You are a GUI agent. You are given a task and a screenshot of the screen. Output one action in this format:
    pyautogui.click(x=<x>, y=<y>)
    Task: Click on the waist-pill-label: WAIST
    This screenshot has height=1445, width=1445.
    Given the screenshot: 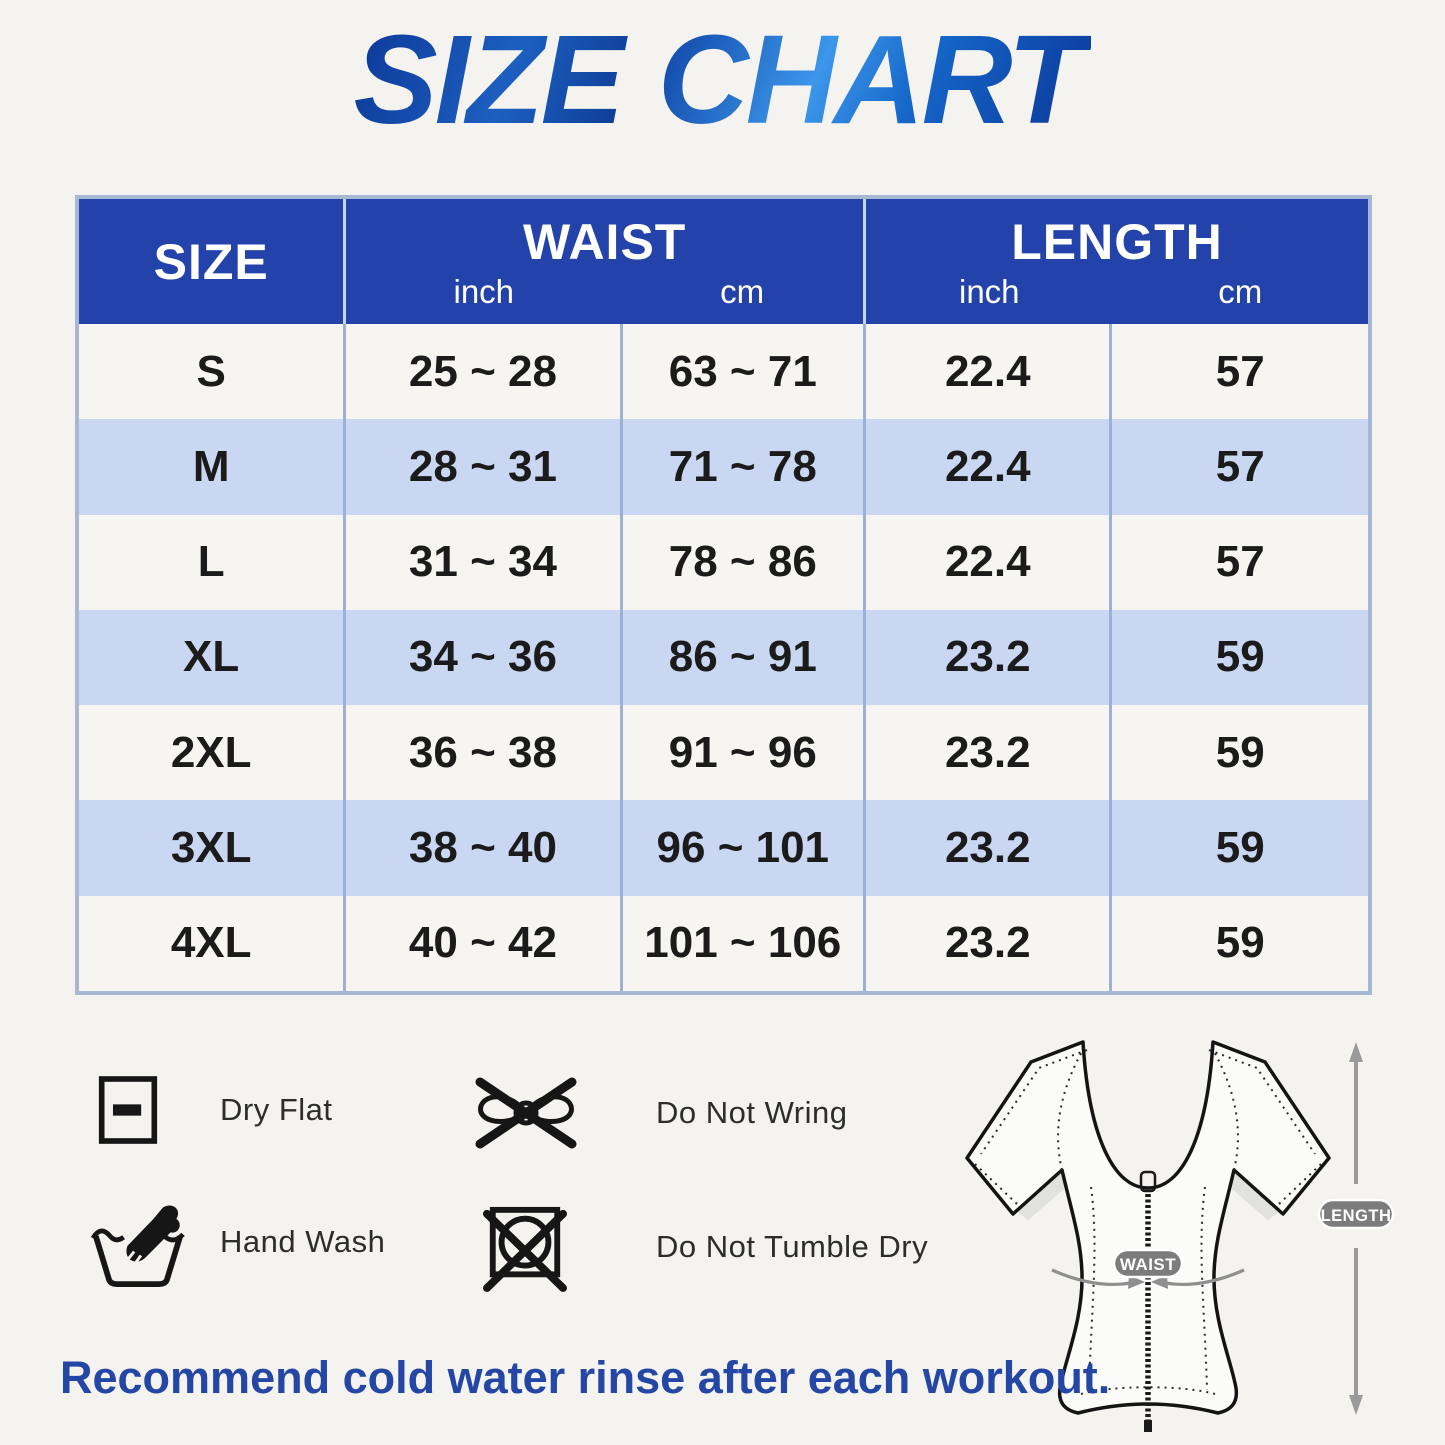 What is the action you would take?
    pyautogui.click(x=1148, y=1264)
    